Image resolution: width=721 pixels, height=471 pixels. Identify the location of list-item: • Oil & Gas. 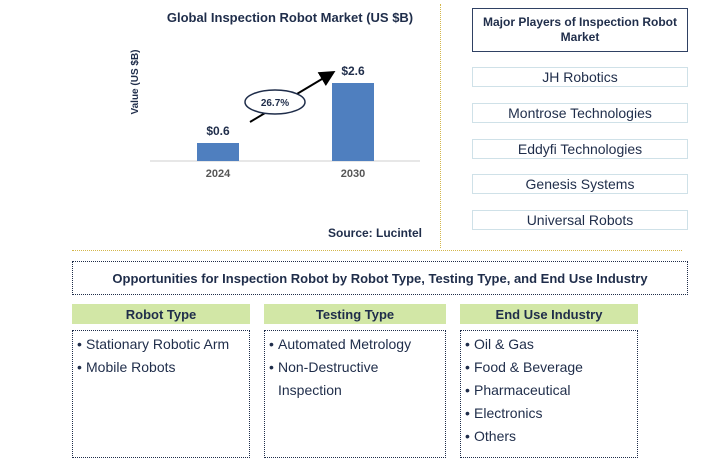
(499, 344).